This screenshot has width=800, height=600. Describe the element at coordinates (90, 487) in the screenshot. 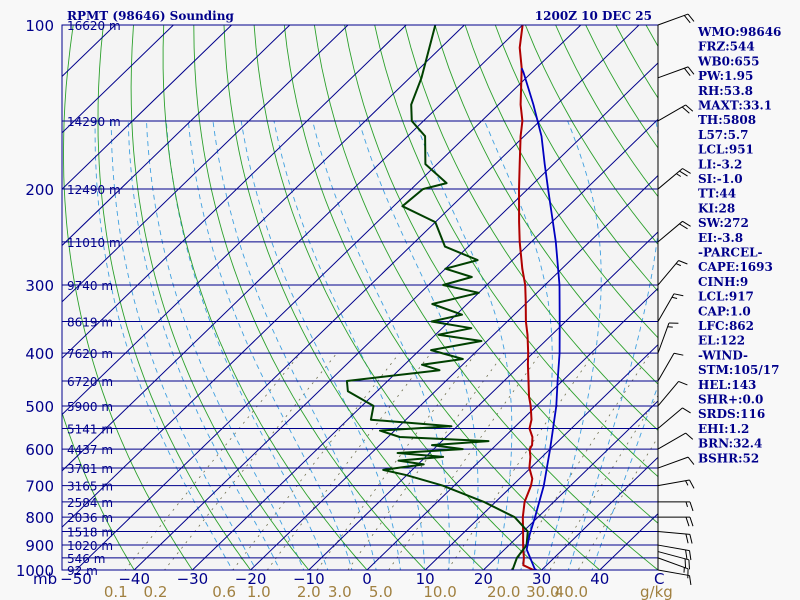

I see `height-label: 3165 m` at that location.